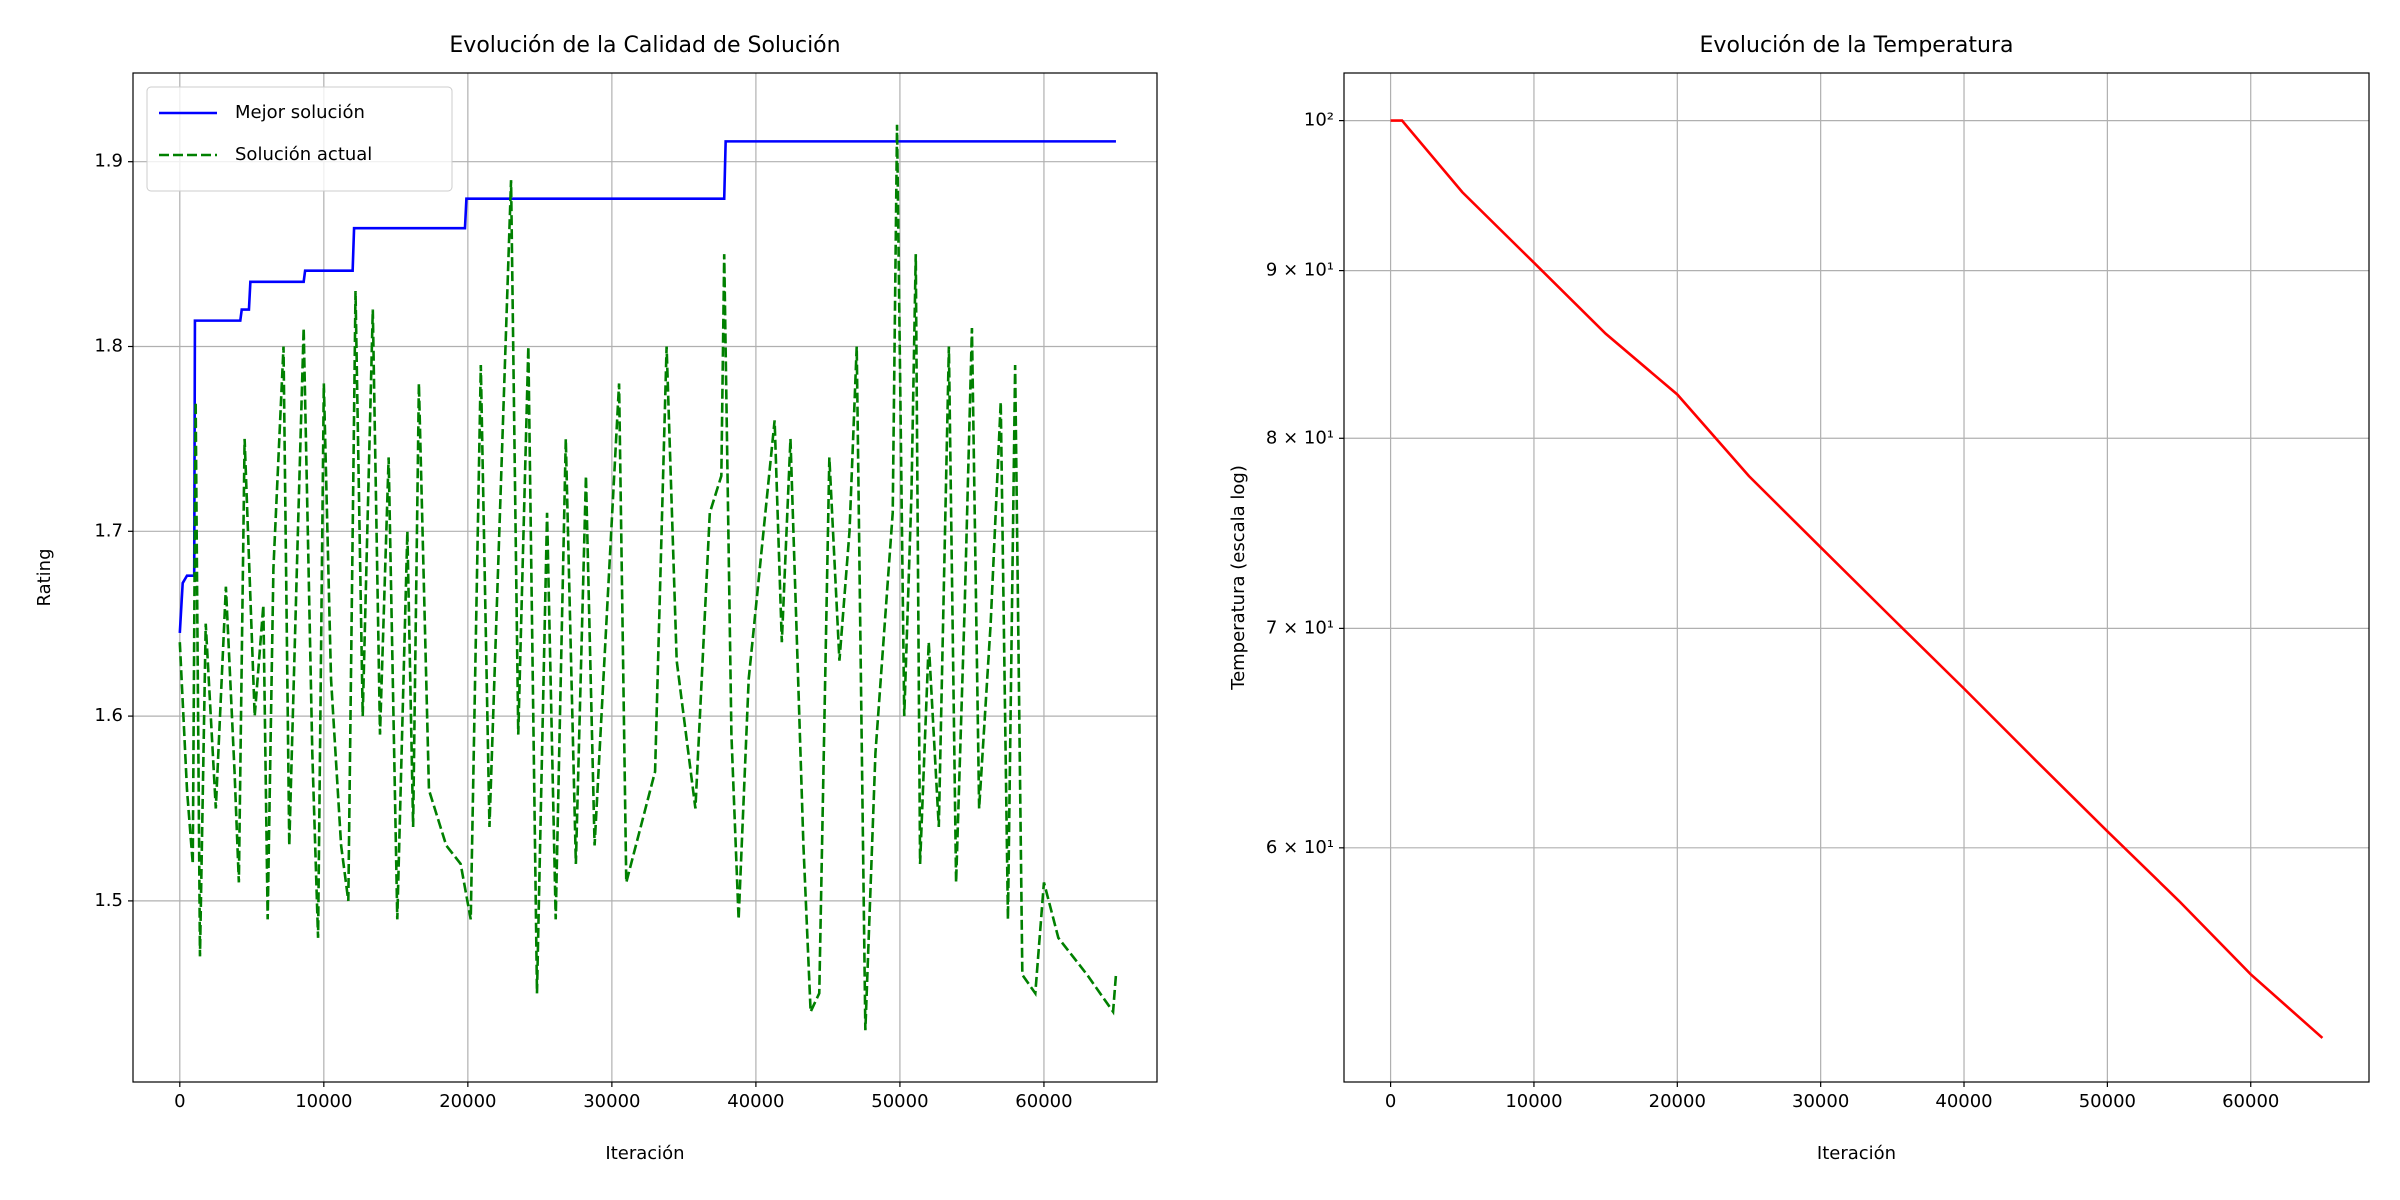  I want to click on y-axis-label: Temperatura (escala log), so click(1238, 578).